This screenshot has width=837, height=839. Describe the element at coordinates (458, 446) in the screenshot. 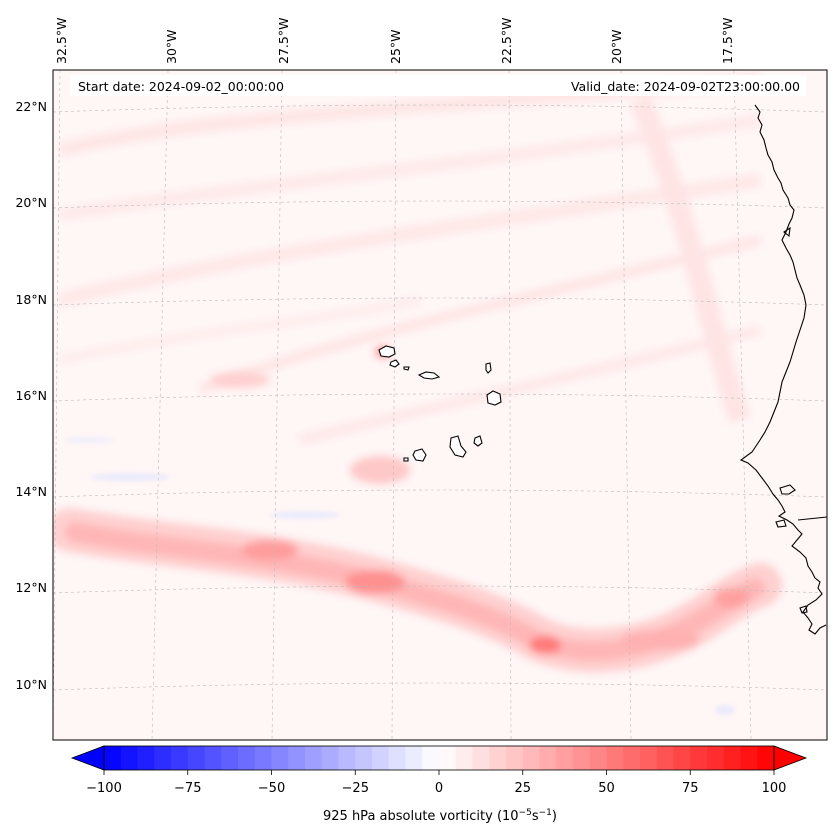

I see `island-santiago` at that location.